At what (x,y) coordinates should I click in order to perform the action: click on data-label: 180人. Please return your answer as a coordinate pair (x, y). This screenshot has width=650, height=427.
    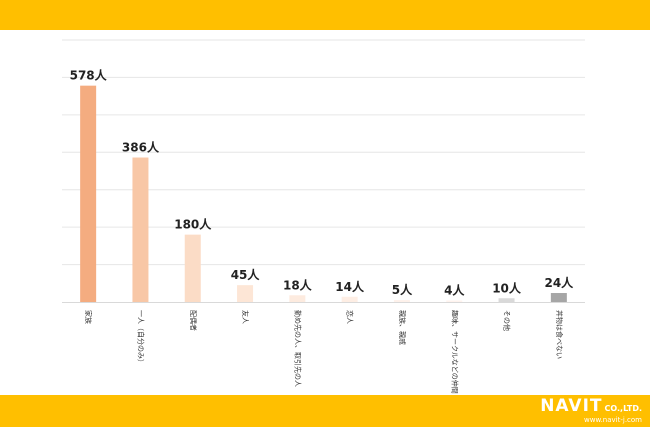
    Looking at the image, I should click on (193, 224).